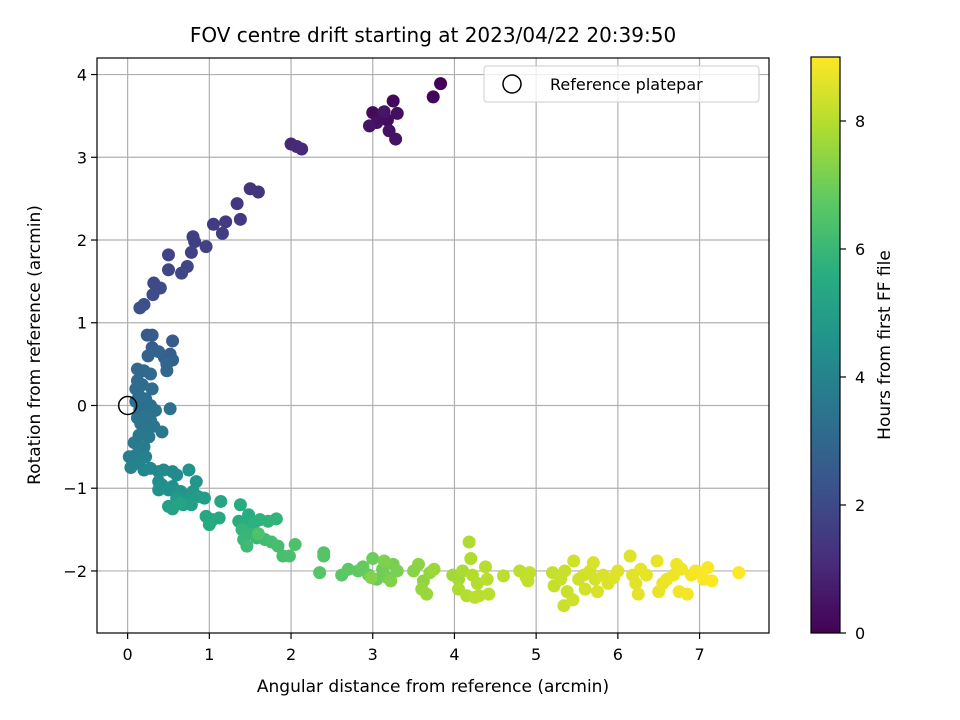 The image size is (960, 720). What do you see at coordinates (82, 157) in the screenshot?
I see `y-tick-label: 3` at bounding box center [82, 157].